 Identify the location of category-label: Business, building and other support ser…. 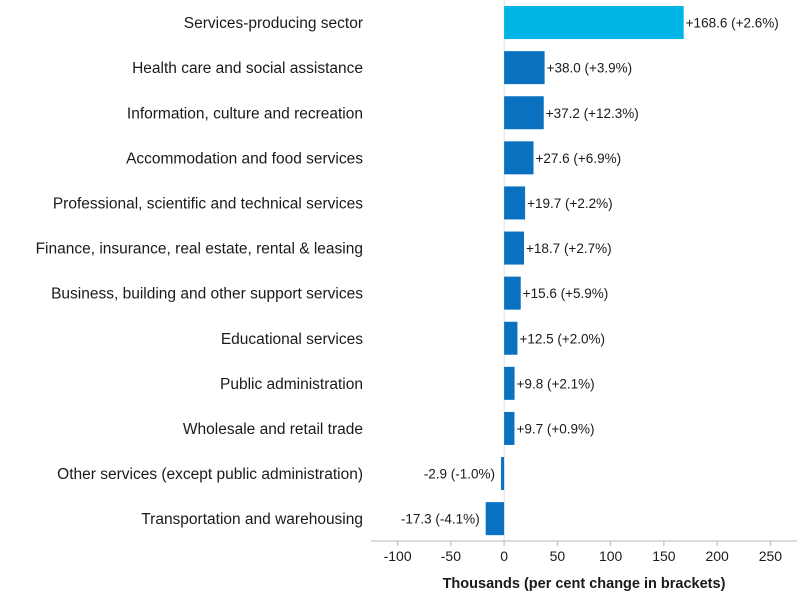
(207, 294).